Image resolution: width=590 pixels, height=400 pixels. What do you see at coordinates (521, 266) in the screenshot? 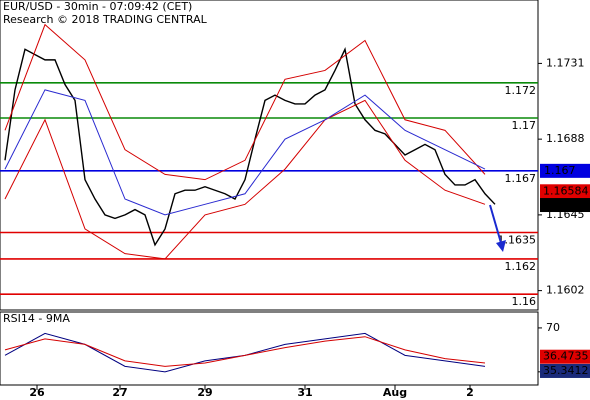
I see `level-label: 1.162` at bounding box center [521, 266].